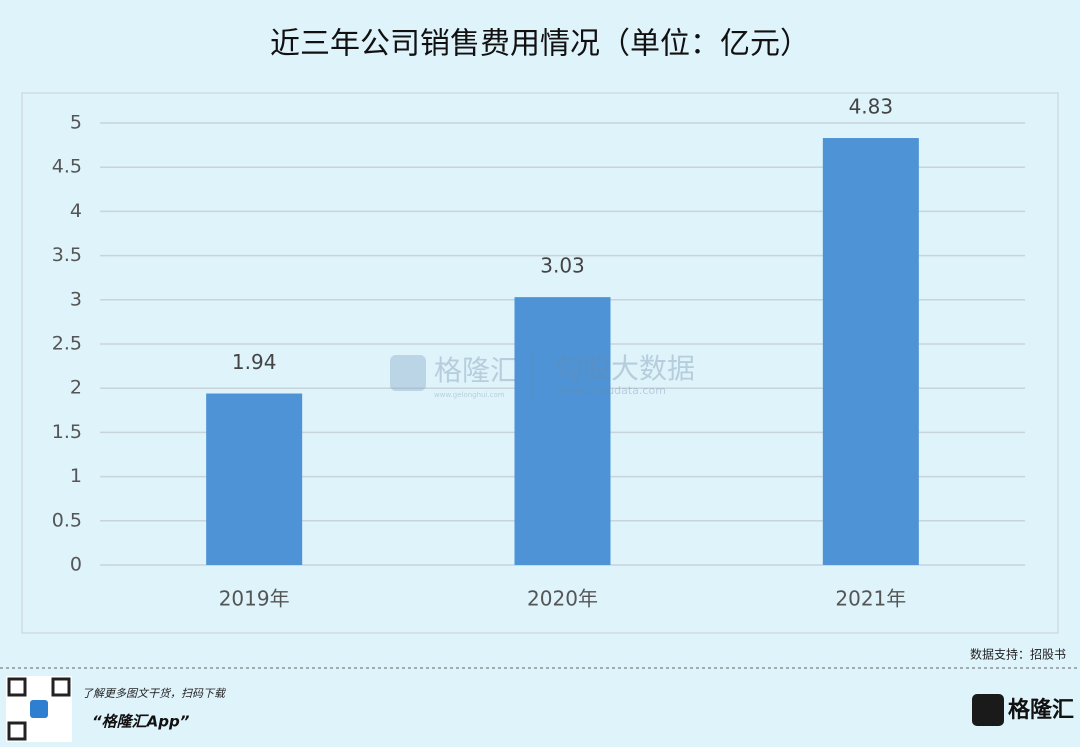  What do you see at coordinates (870, 599) in the screenshot?
I see `x-tick-label: 2021年` at bounding box center [870, 599].